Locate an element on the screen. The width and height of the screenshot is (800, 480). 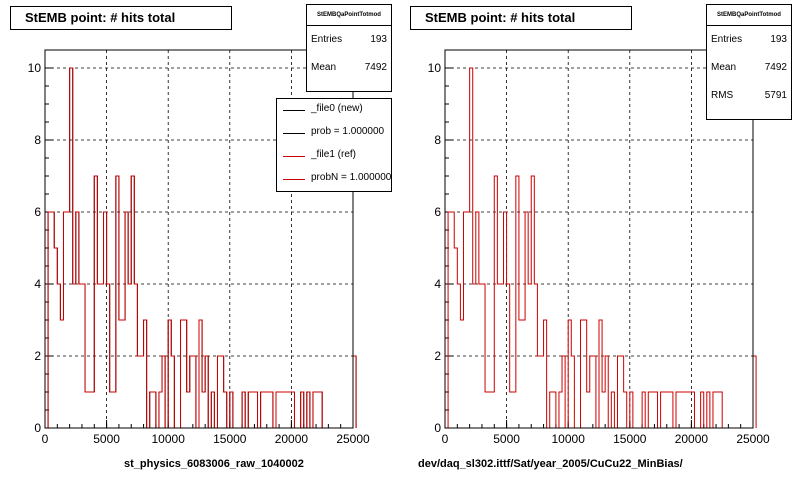
right-y-tick-label: 4 is located at coordinates (437, 284).